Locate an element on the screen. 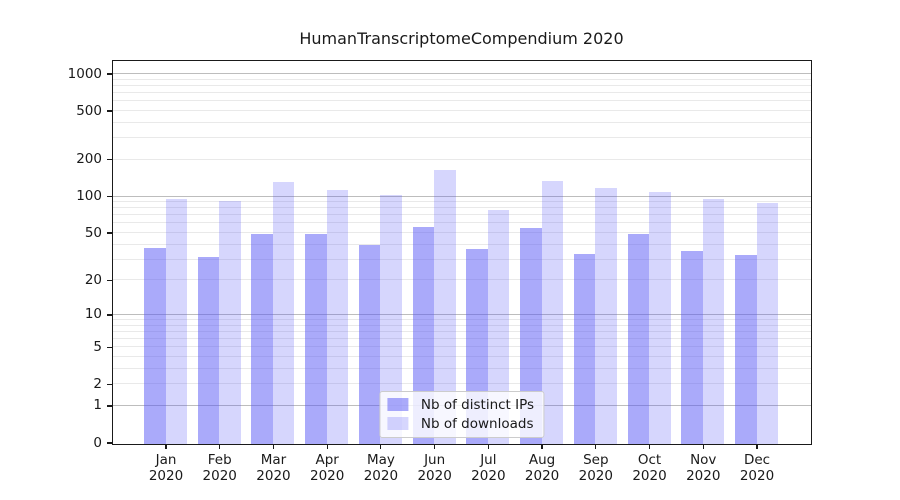 This screenshot has width=900, height=500. x-tick-label-apr: Apr 2020 is located at coordinates (327, 468).